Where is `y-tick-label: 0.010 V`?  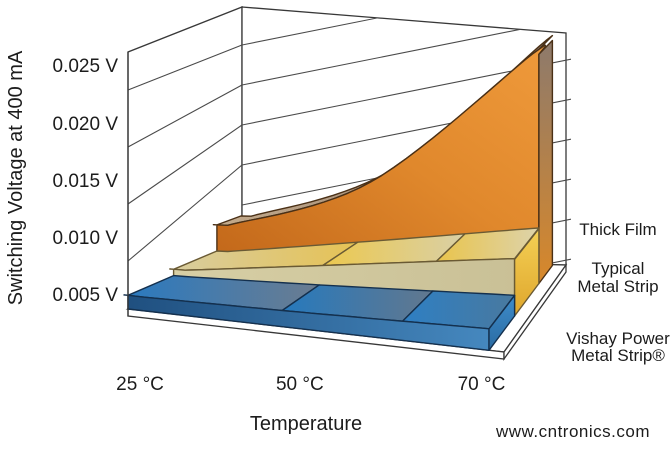
y-tick-label: 0.010 V is located at coordinates (86, 238).